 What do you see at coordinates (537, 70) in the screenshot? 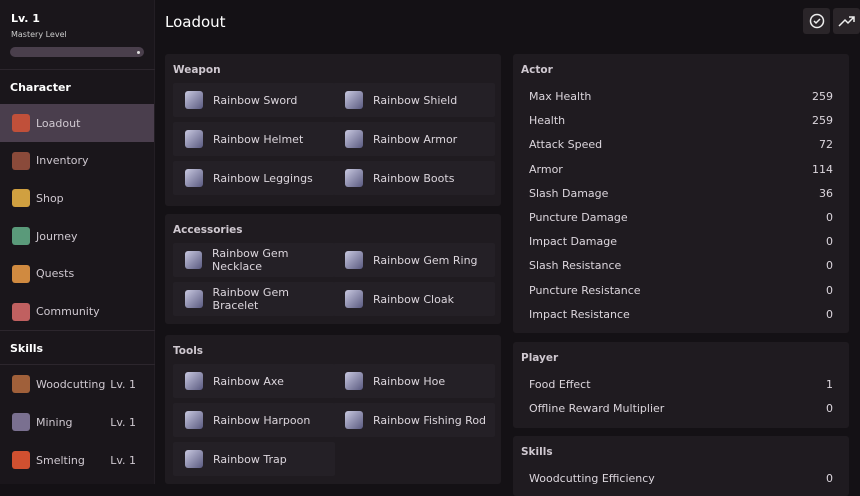
I see `actor-title: Actor` at bounding box center [537, 70].